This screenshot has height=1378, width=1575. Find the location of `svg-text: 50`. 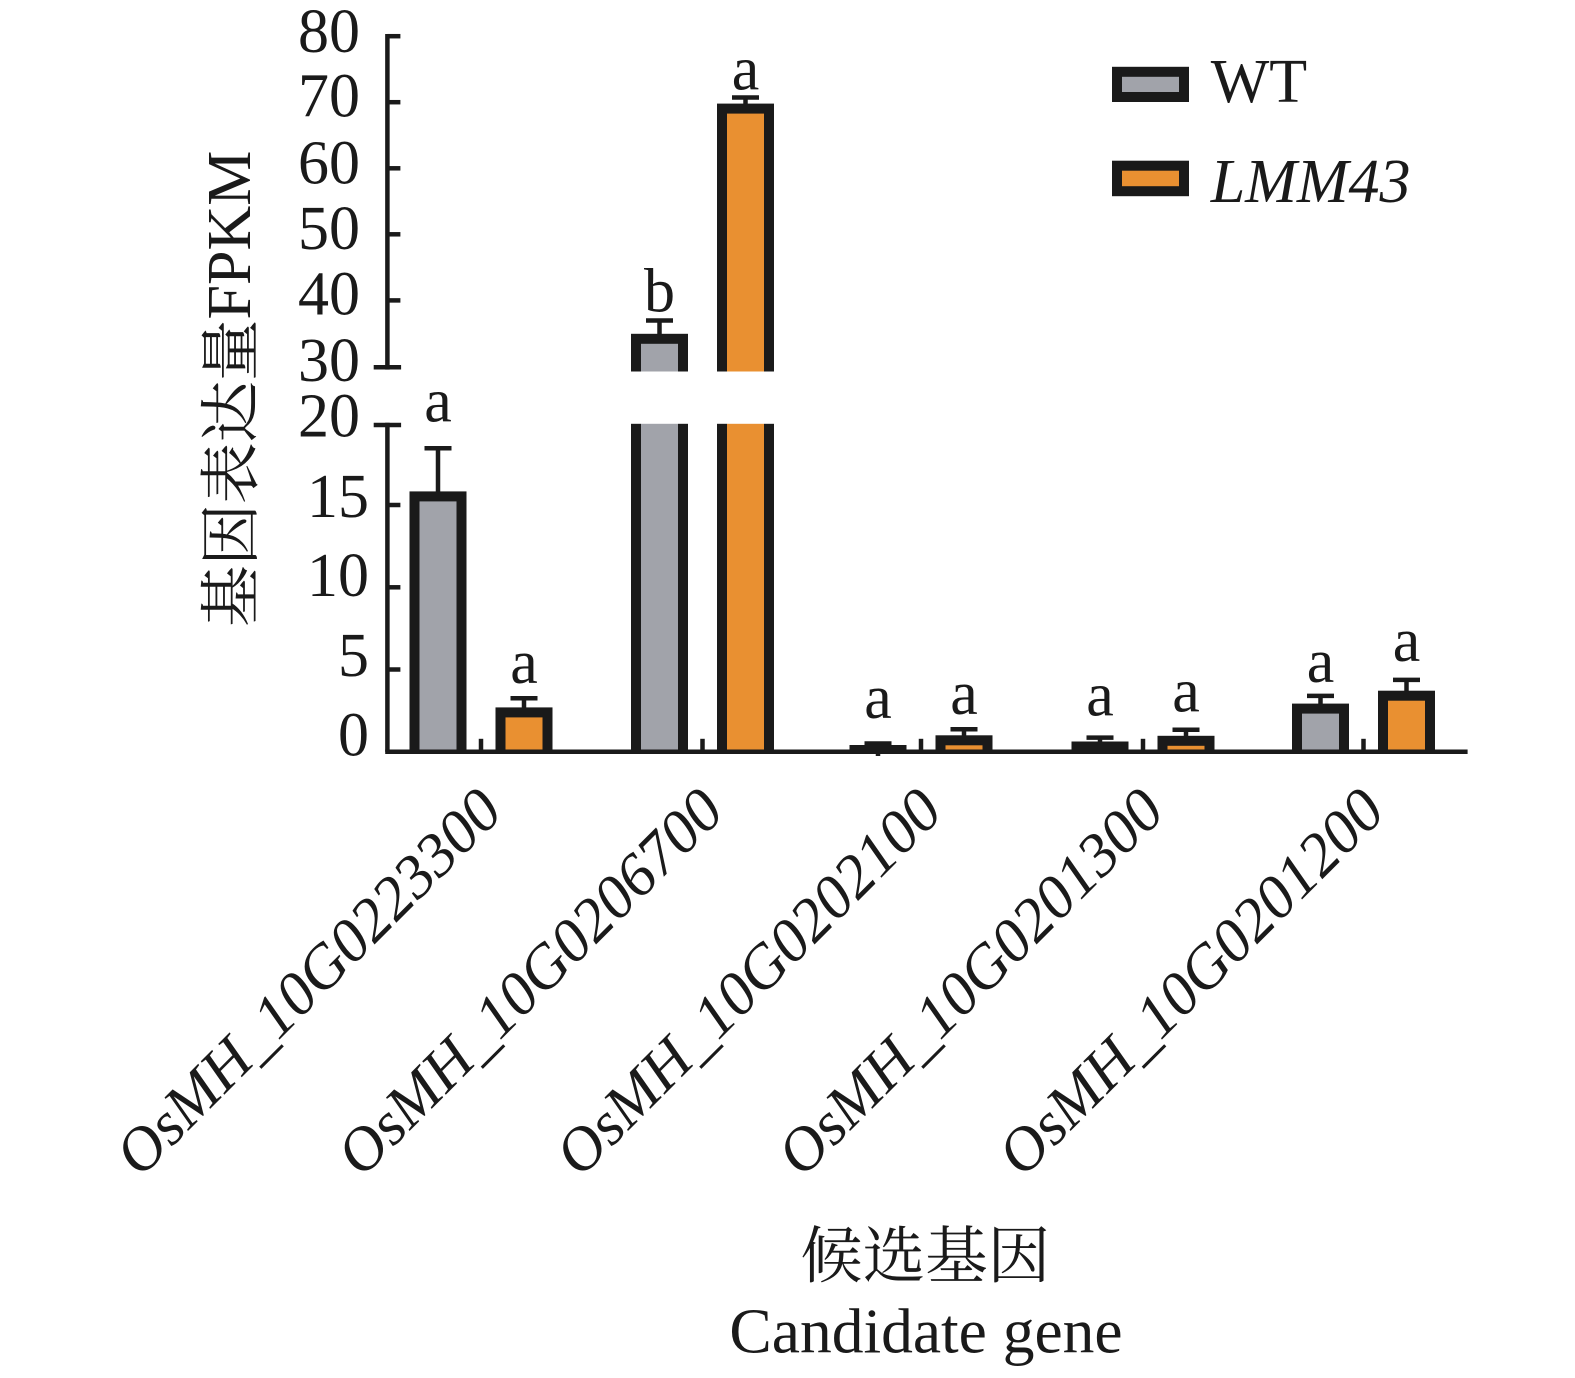

svg-text: 50 is located at coordinates (329, 229).